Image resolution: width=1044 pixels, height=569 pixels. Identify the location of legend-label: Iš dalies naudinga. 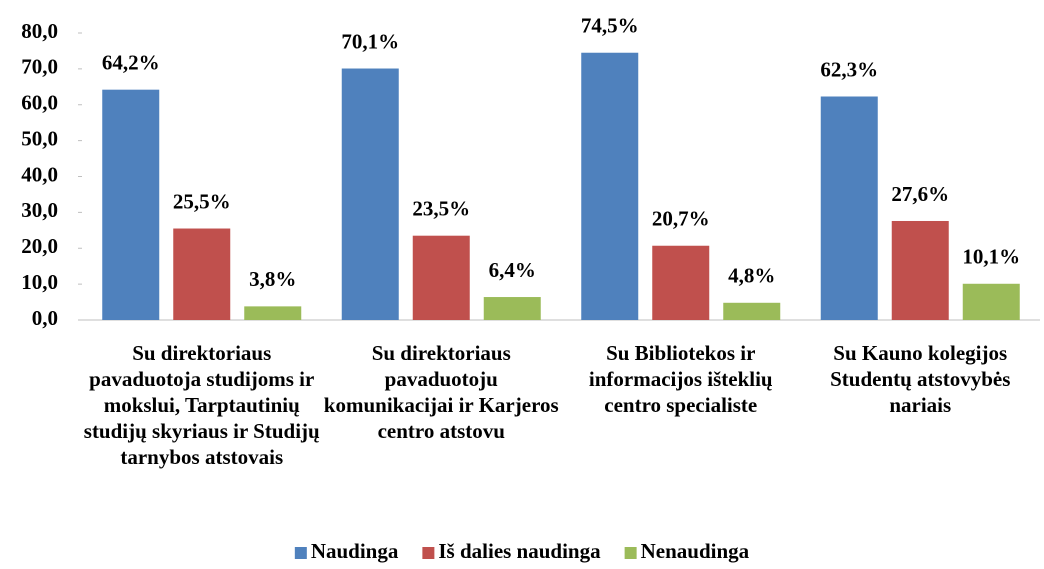
(519, 551).